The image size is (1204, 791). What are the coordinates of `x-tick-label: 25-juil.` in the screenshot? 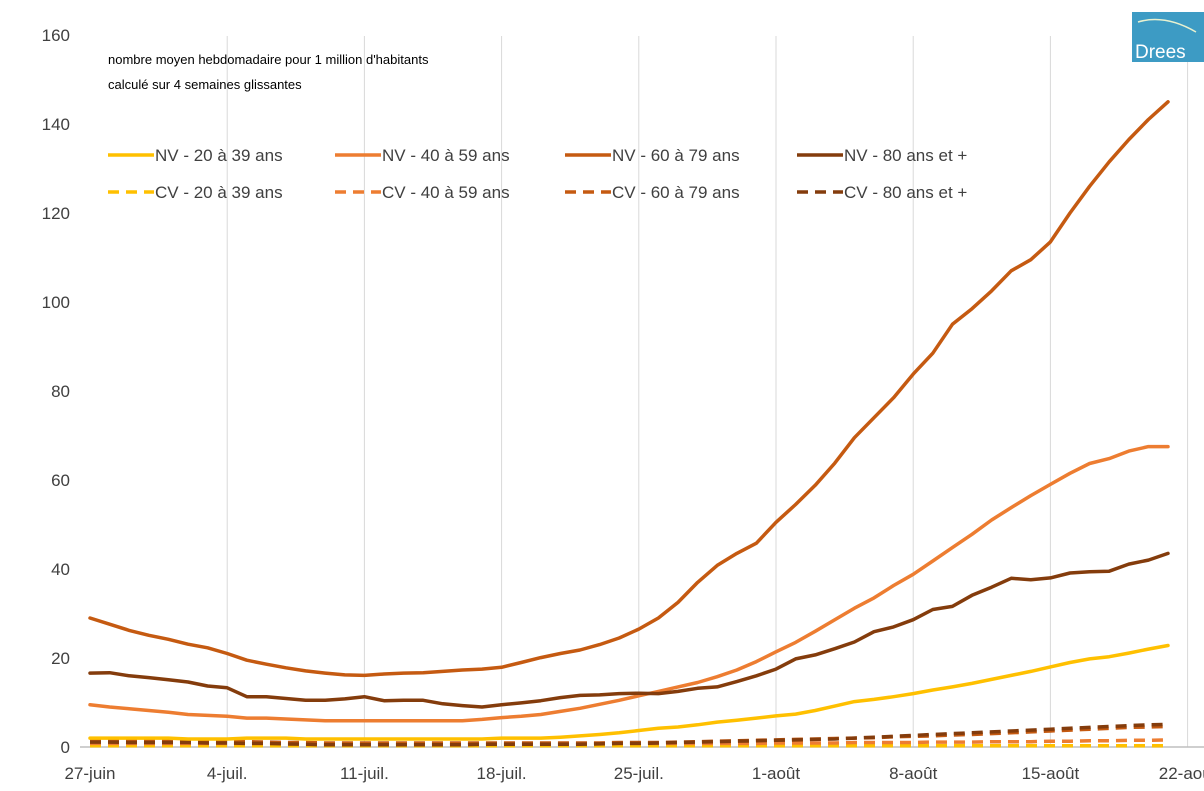 It's located at (639, 773).